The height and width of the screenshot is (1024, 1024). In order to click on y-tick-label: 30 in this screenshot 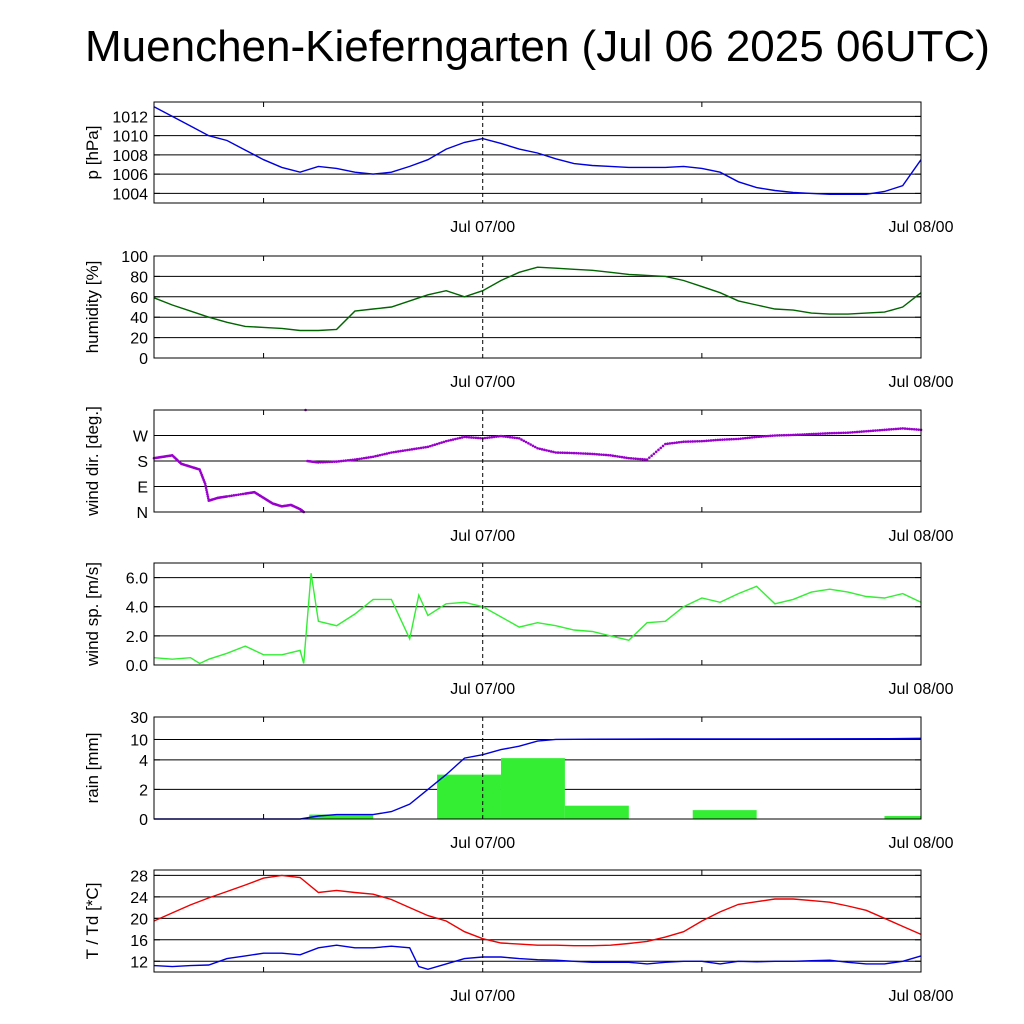, I will do `click(139, 718)`.